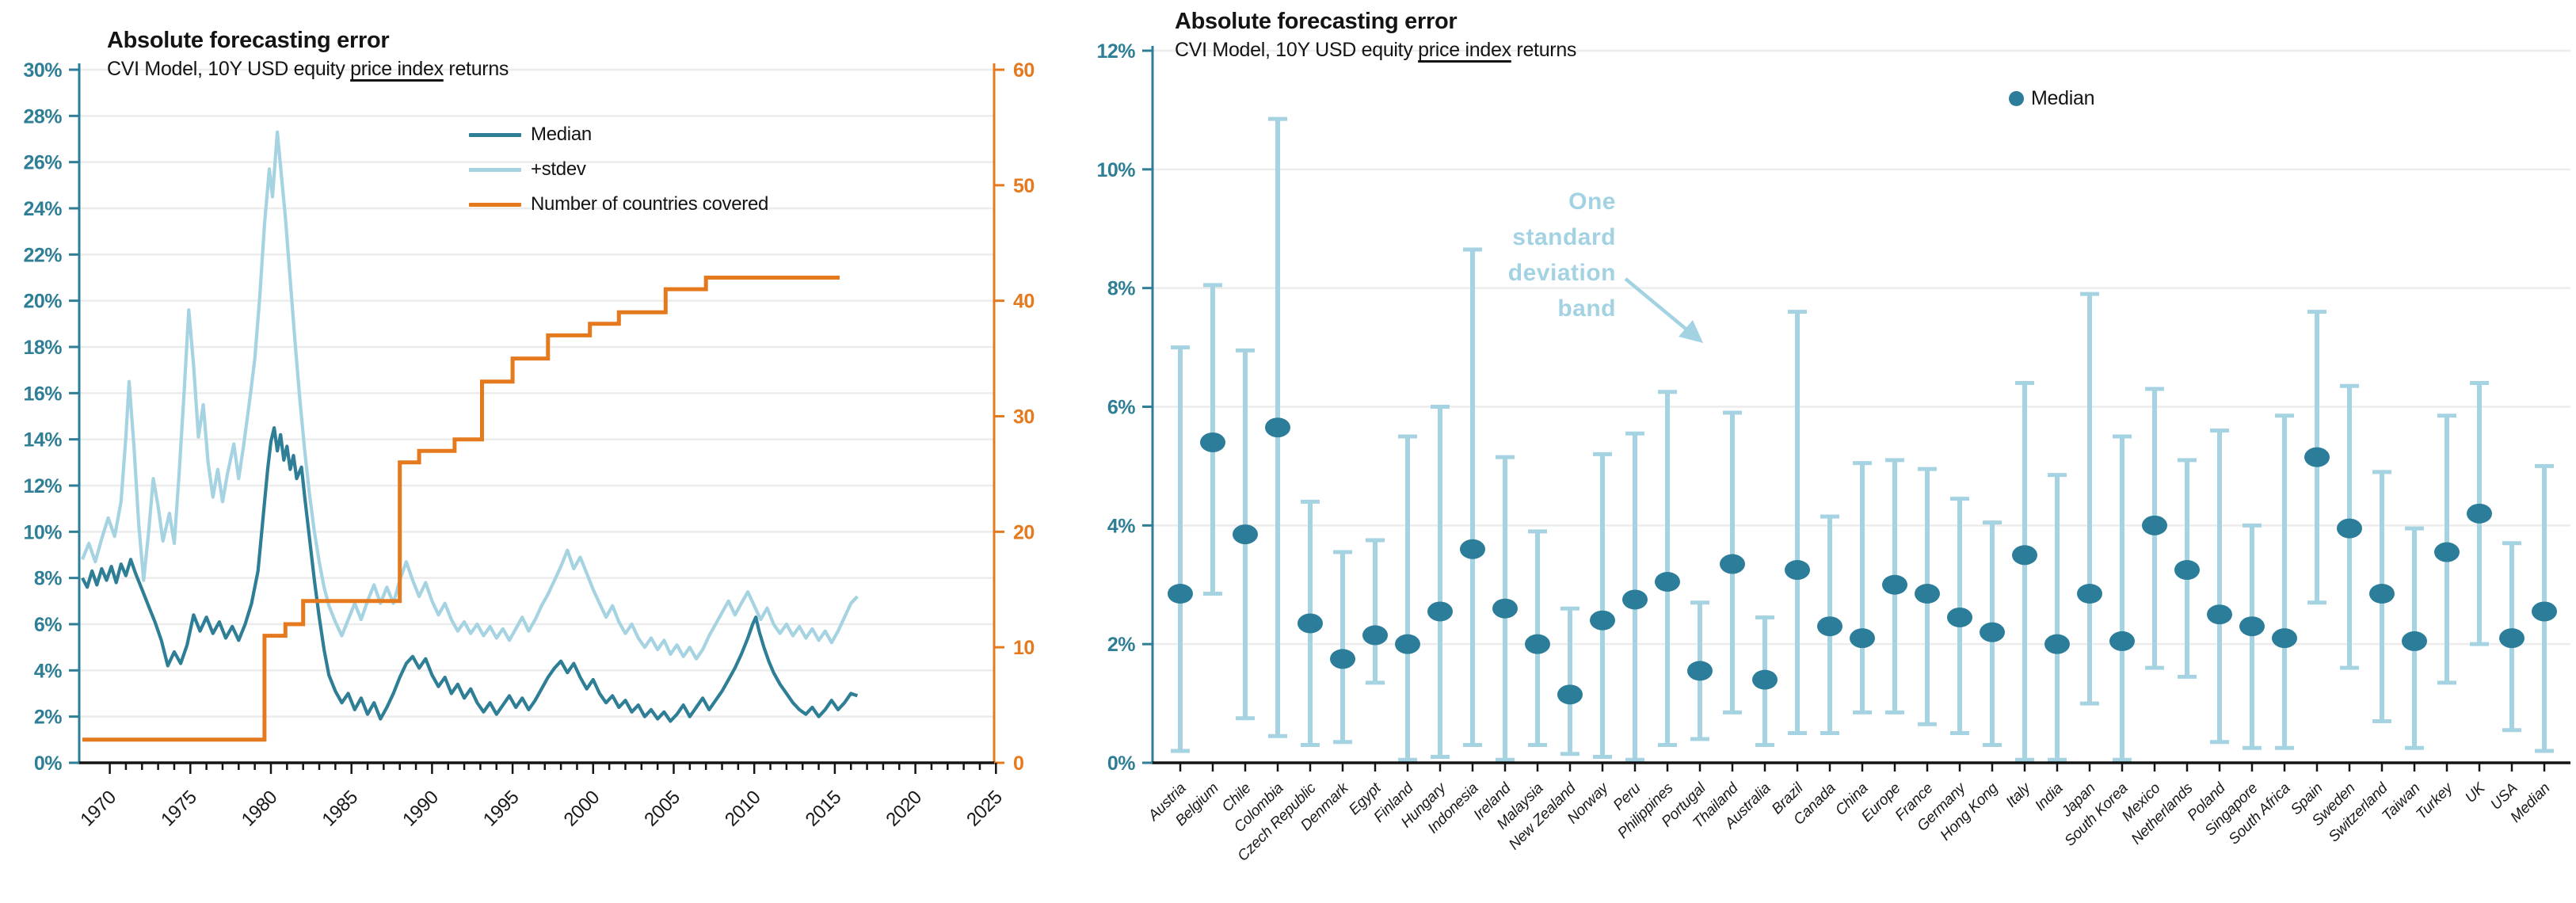 Image resolution: width=2576 pixels, height=903 pixels. Describe the element at coordinates (42, 255) in the screenshot. I see `y-tick-label: 22%` at that location.